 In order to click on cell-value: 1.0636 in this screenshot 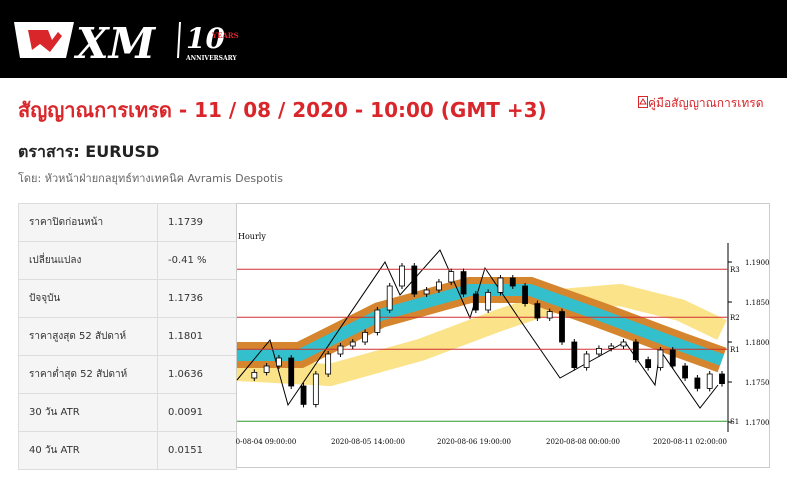, I will do `click(197, 374)`.